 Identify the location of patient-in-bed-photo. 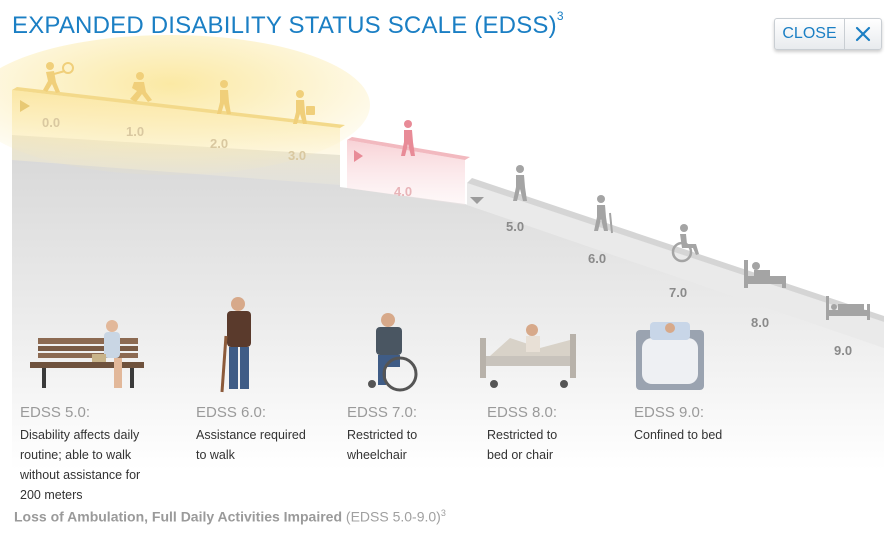
(670, 356).